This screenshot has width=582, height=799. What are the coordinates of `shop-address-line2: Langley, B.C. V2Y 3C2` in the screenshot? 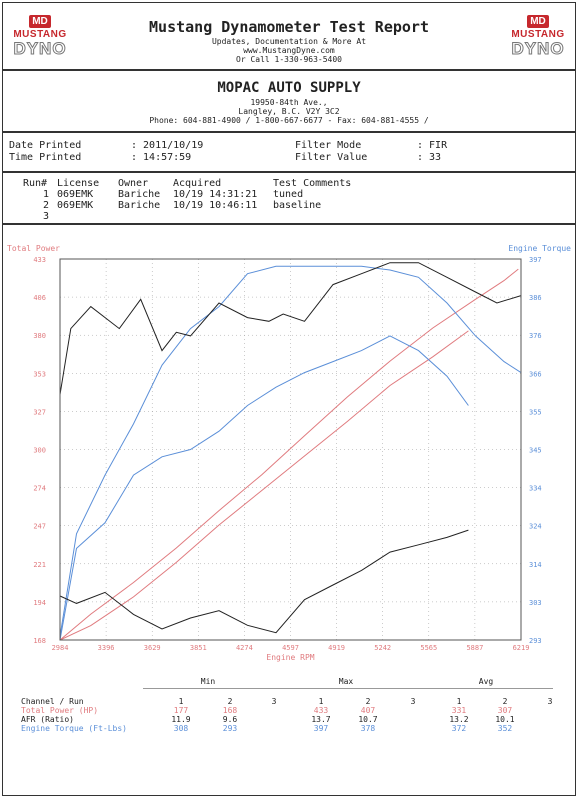 It's located at (289, 111).